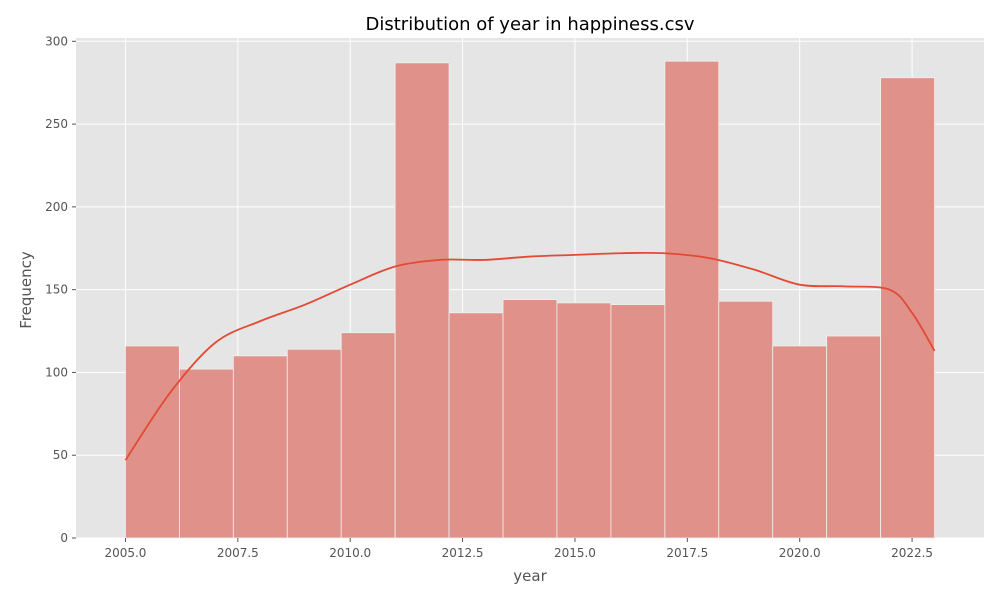 The width and height of the screenshot is (1000, 600). What do you see at coordinates (26, 290) in the screenshot?
I see `y-axis-label: Frequency` at bounding box center [26, 290].